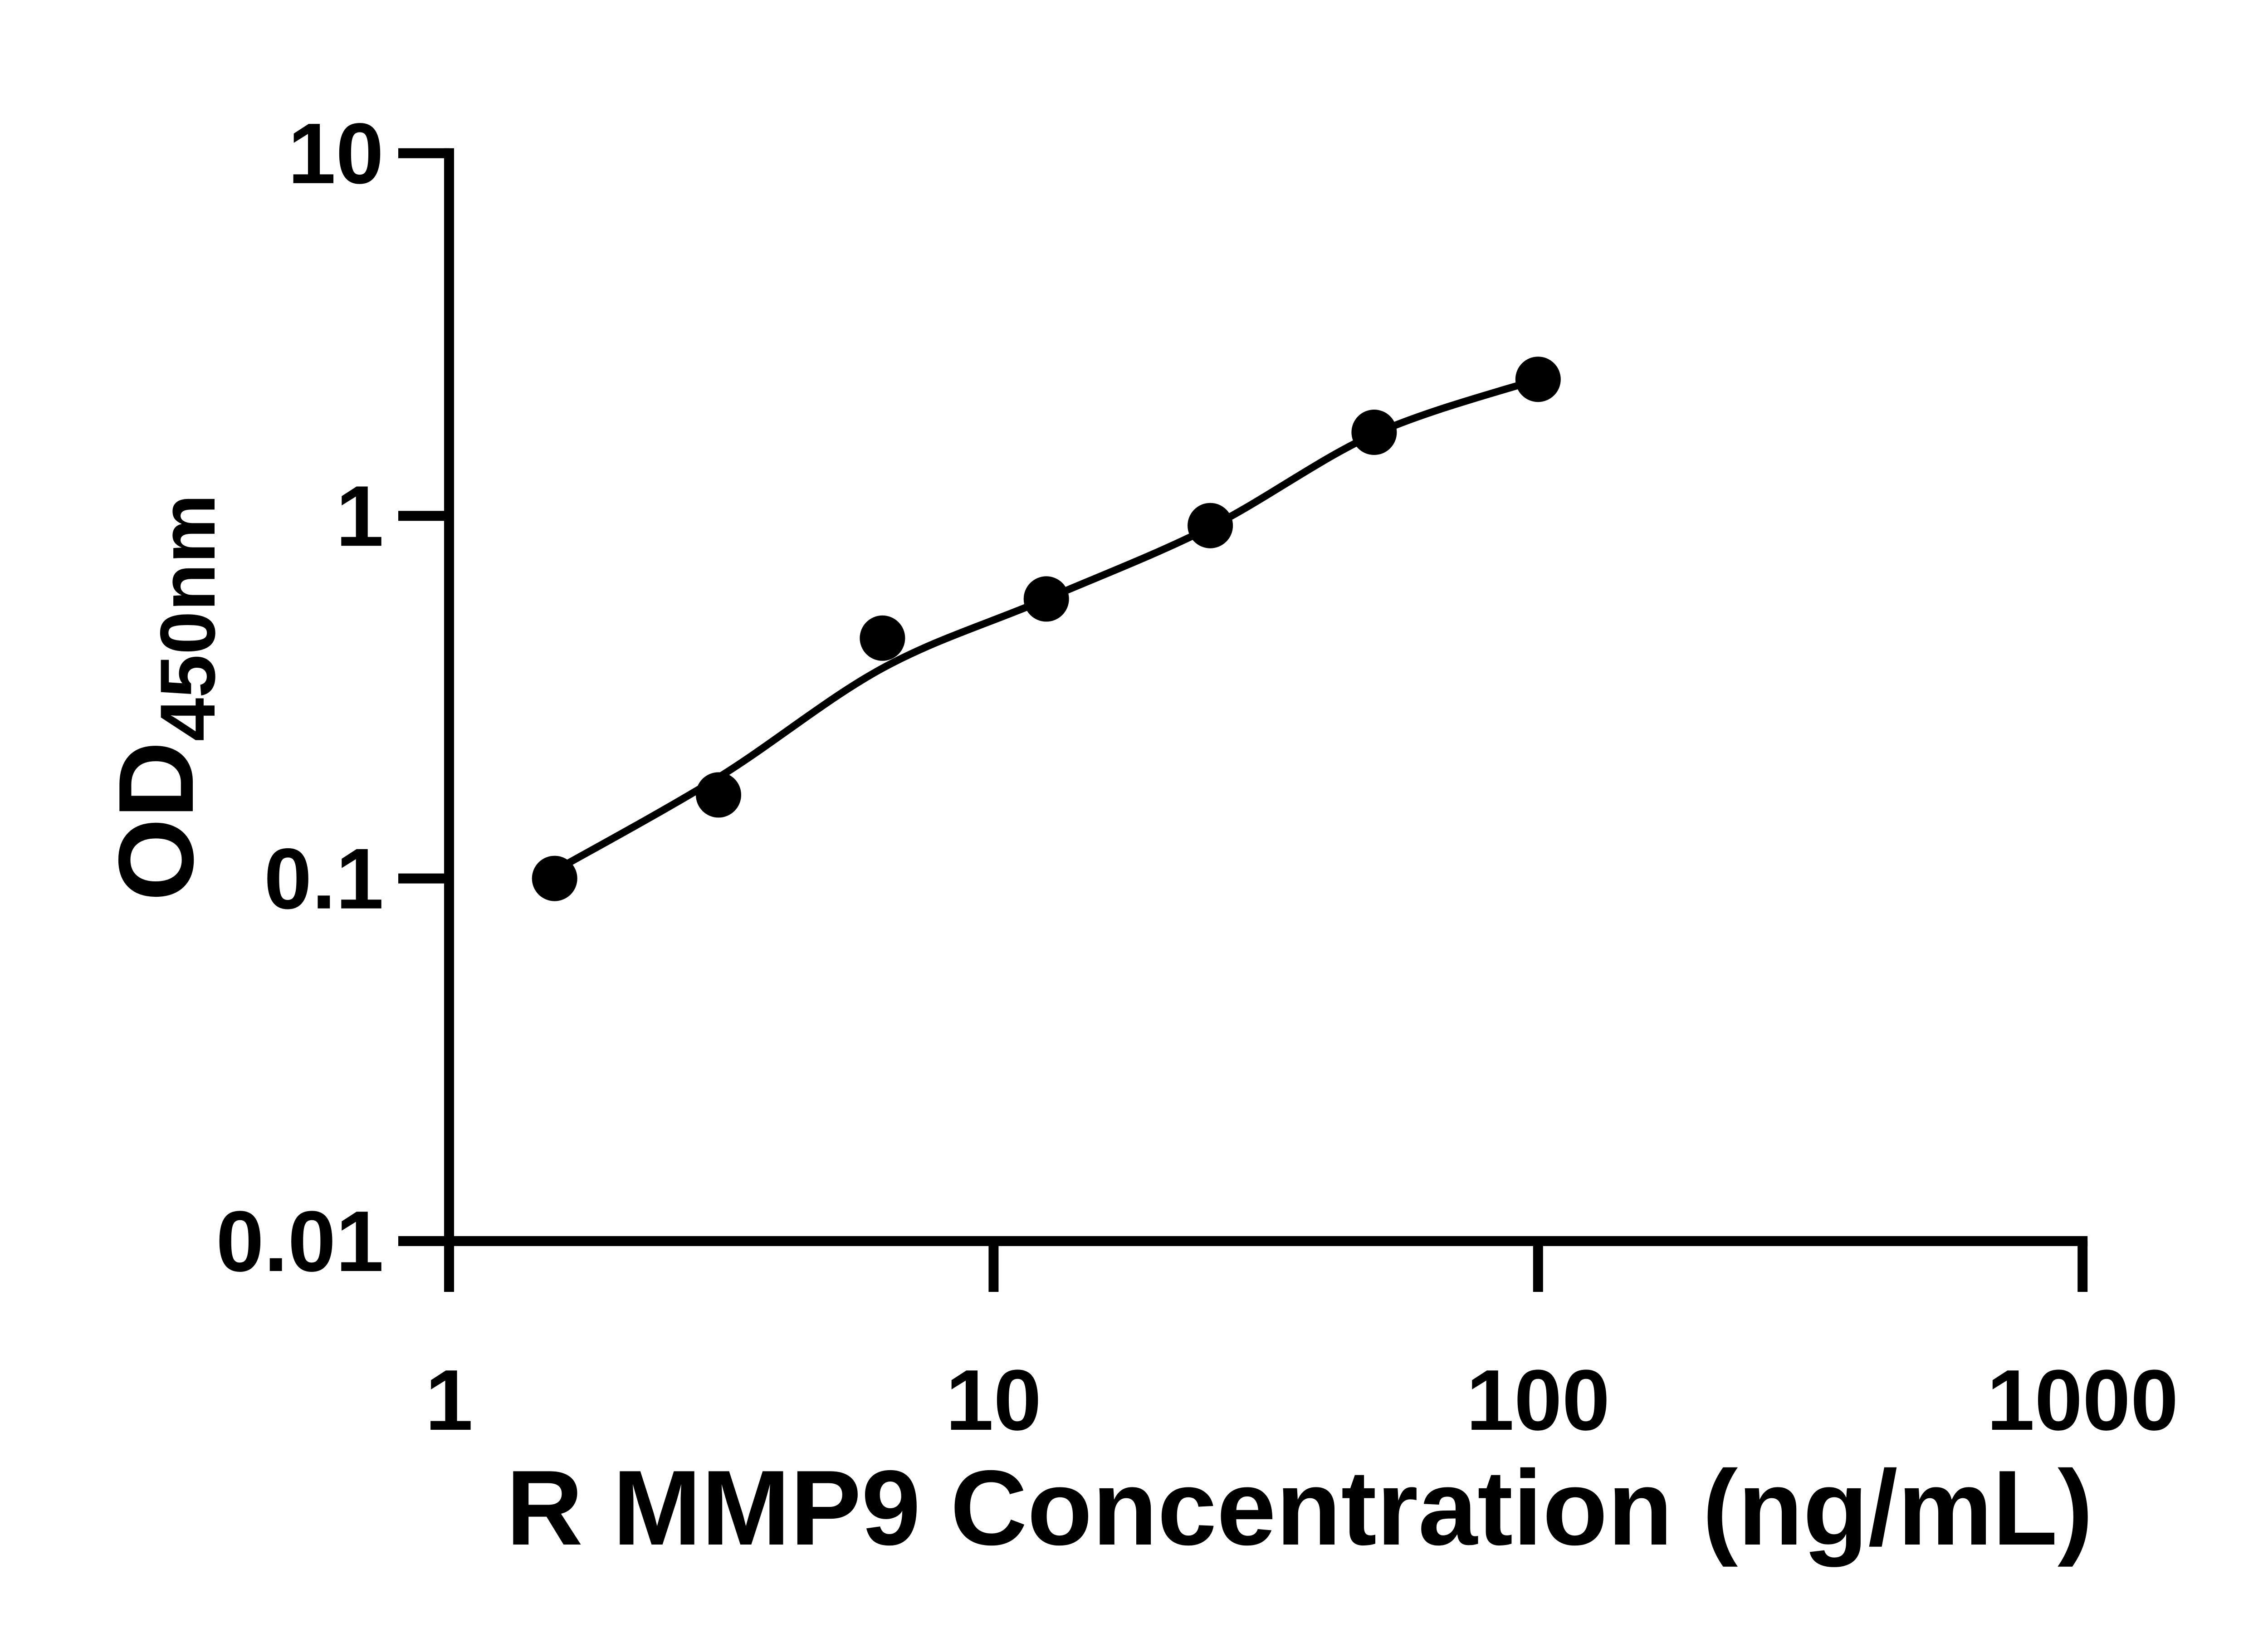 This screenshot has width=2268, height=1633. What do you see at coordinates (360, 516) in the screenshot?
I see `y-tick-label-1: 1` at bounding box center [360, 516].